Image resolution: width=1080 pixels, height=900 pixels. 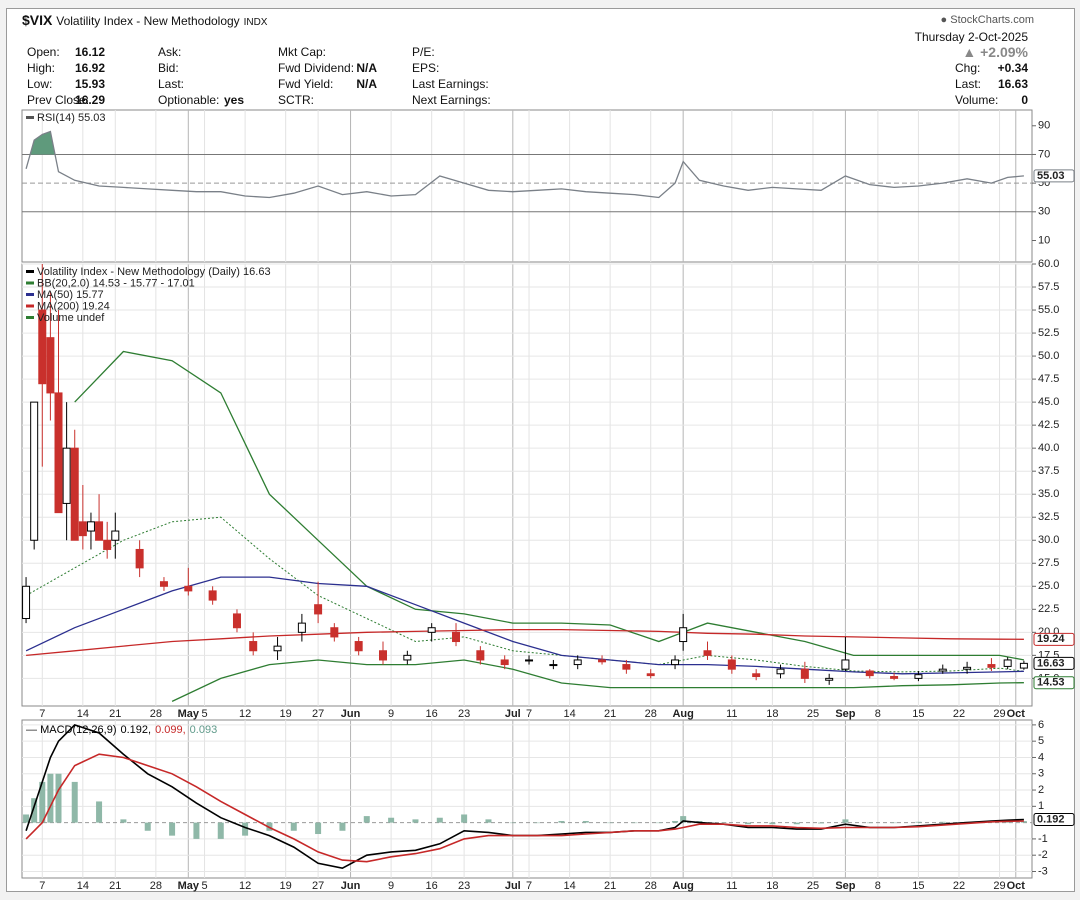 I want to click on legend-swatch, so click(x=30, y=283).